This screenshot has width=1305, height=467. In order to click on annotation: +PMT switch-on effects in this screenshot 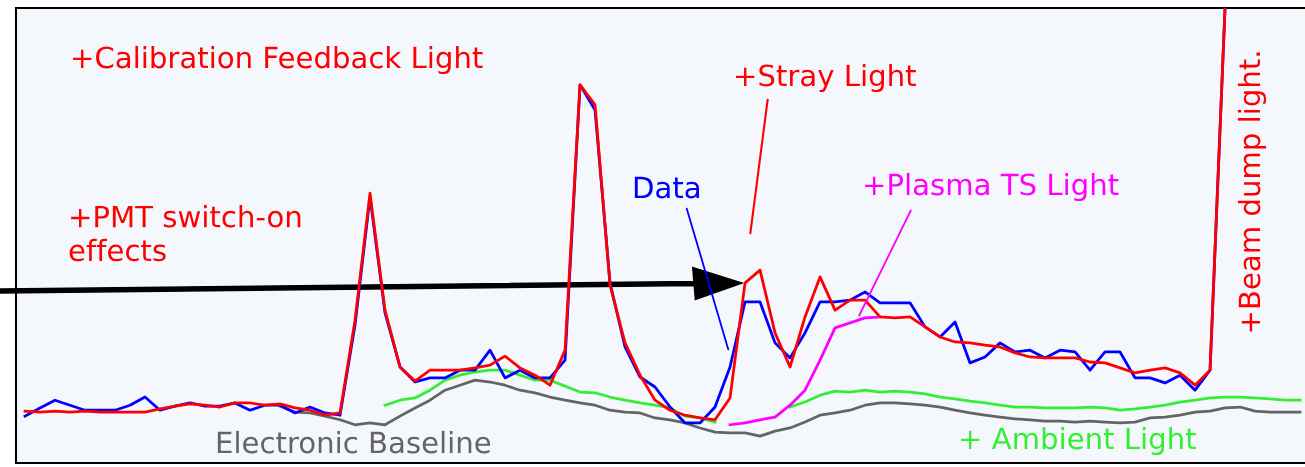, I will do `click(185, 233)`.